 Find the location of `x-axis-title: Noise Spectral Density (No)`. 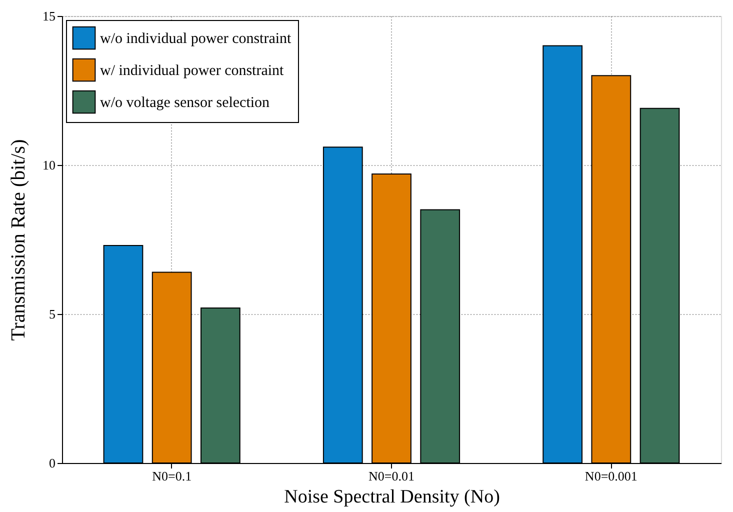

x-axis-title: Noise Spectral Density (No) is located at coordinates (392, 497).